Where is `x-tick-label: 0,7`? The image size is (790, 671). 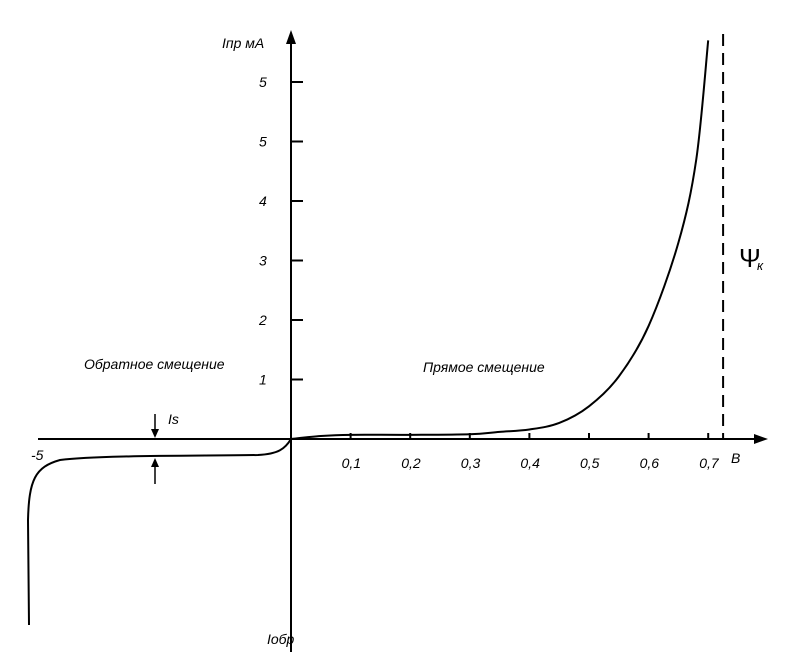 x-tick-label: 0,7 is located at coordinates (709, 463).